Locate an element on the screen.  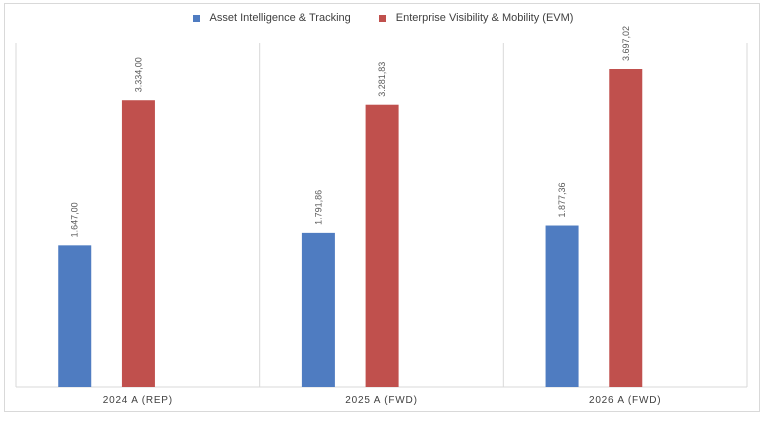
legend-item-asset-intelligence: Asset Intelligence & Tracking is located at coordinates (271, 18).